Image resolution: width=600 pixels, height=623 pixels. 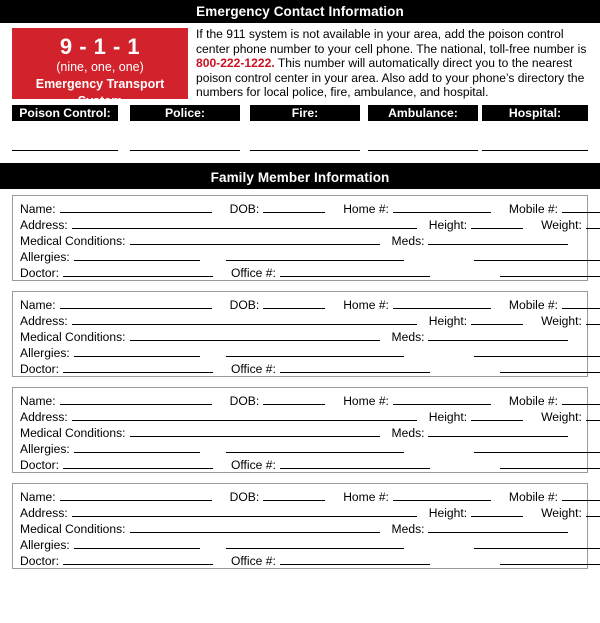 What do you see at coordinates (185, 128) in the screenshot?
I see `contact-field-police: Police:` at bounding box center [185, 128].